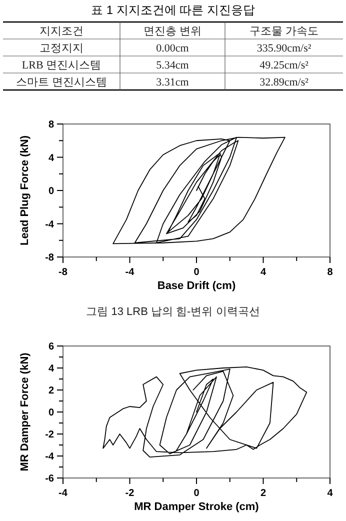 The height and width of the screenshot is (521, 346). Describe the element at coordinates (25, 190) in the screenshot. I see `y-axis-title: Lead Plug Force (kN)` at that location.